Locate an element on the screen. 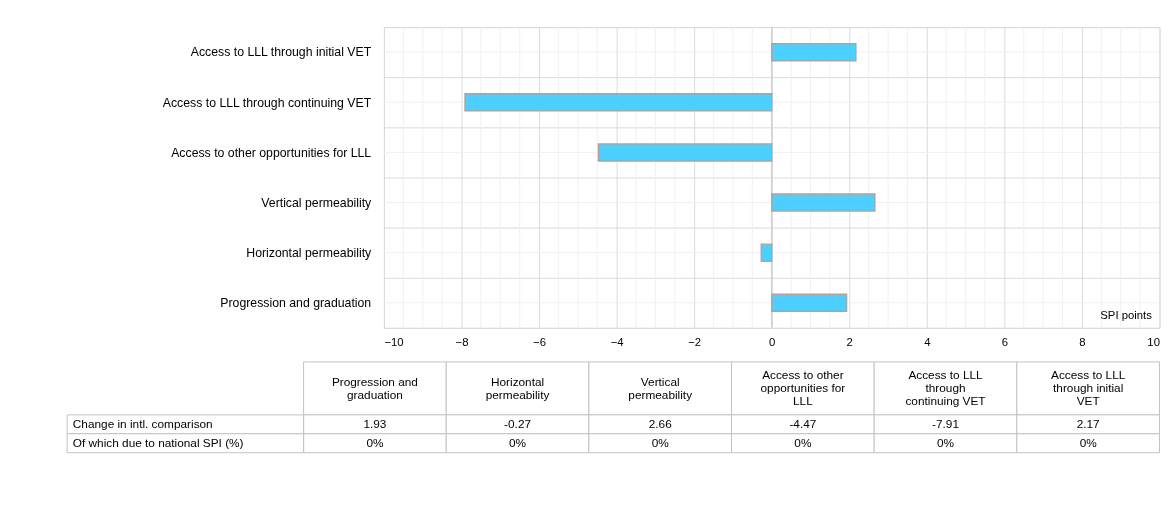  category-label: Access to LLL through continuing VET is located at coordinates (945, 388).